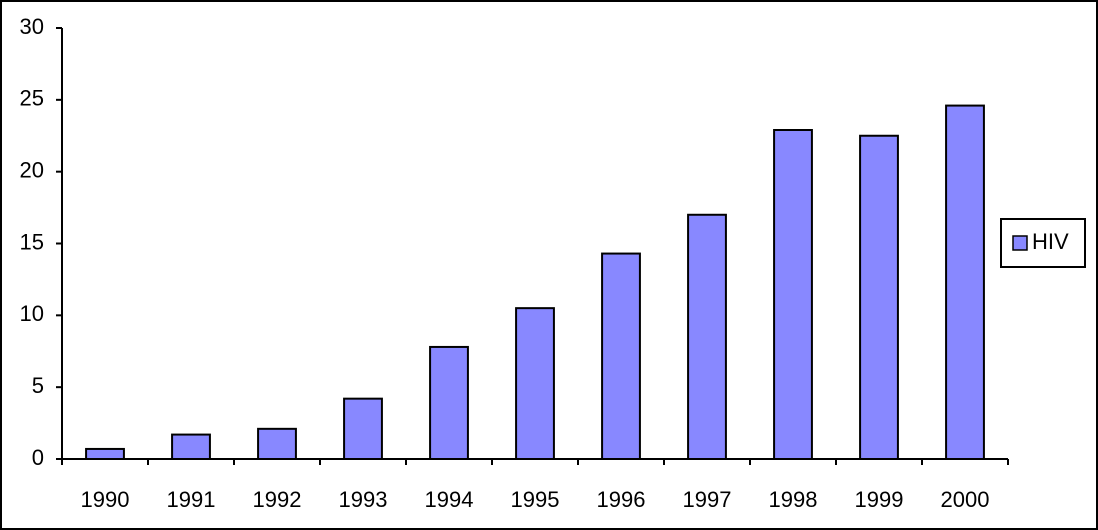 The width and height of the screenshot is (1098, 530). I want to click on y-tick-label: 20, so click(32, 169).